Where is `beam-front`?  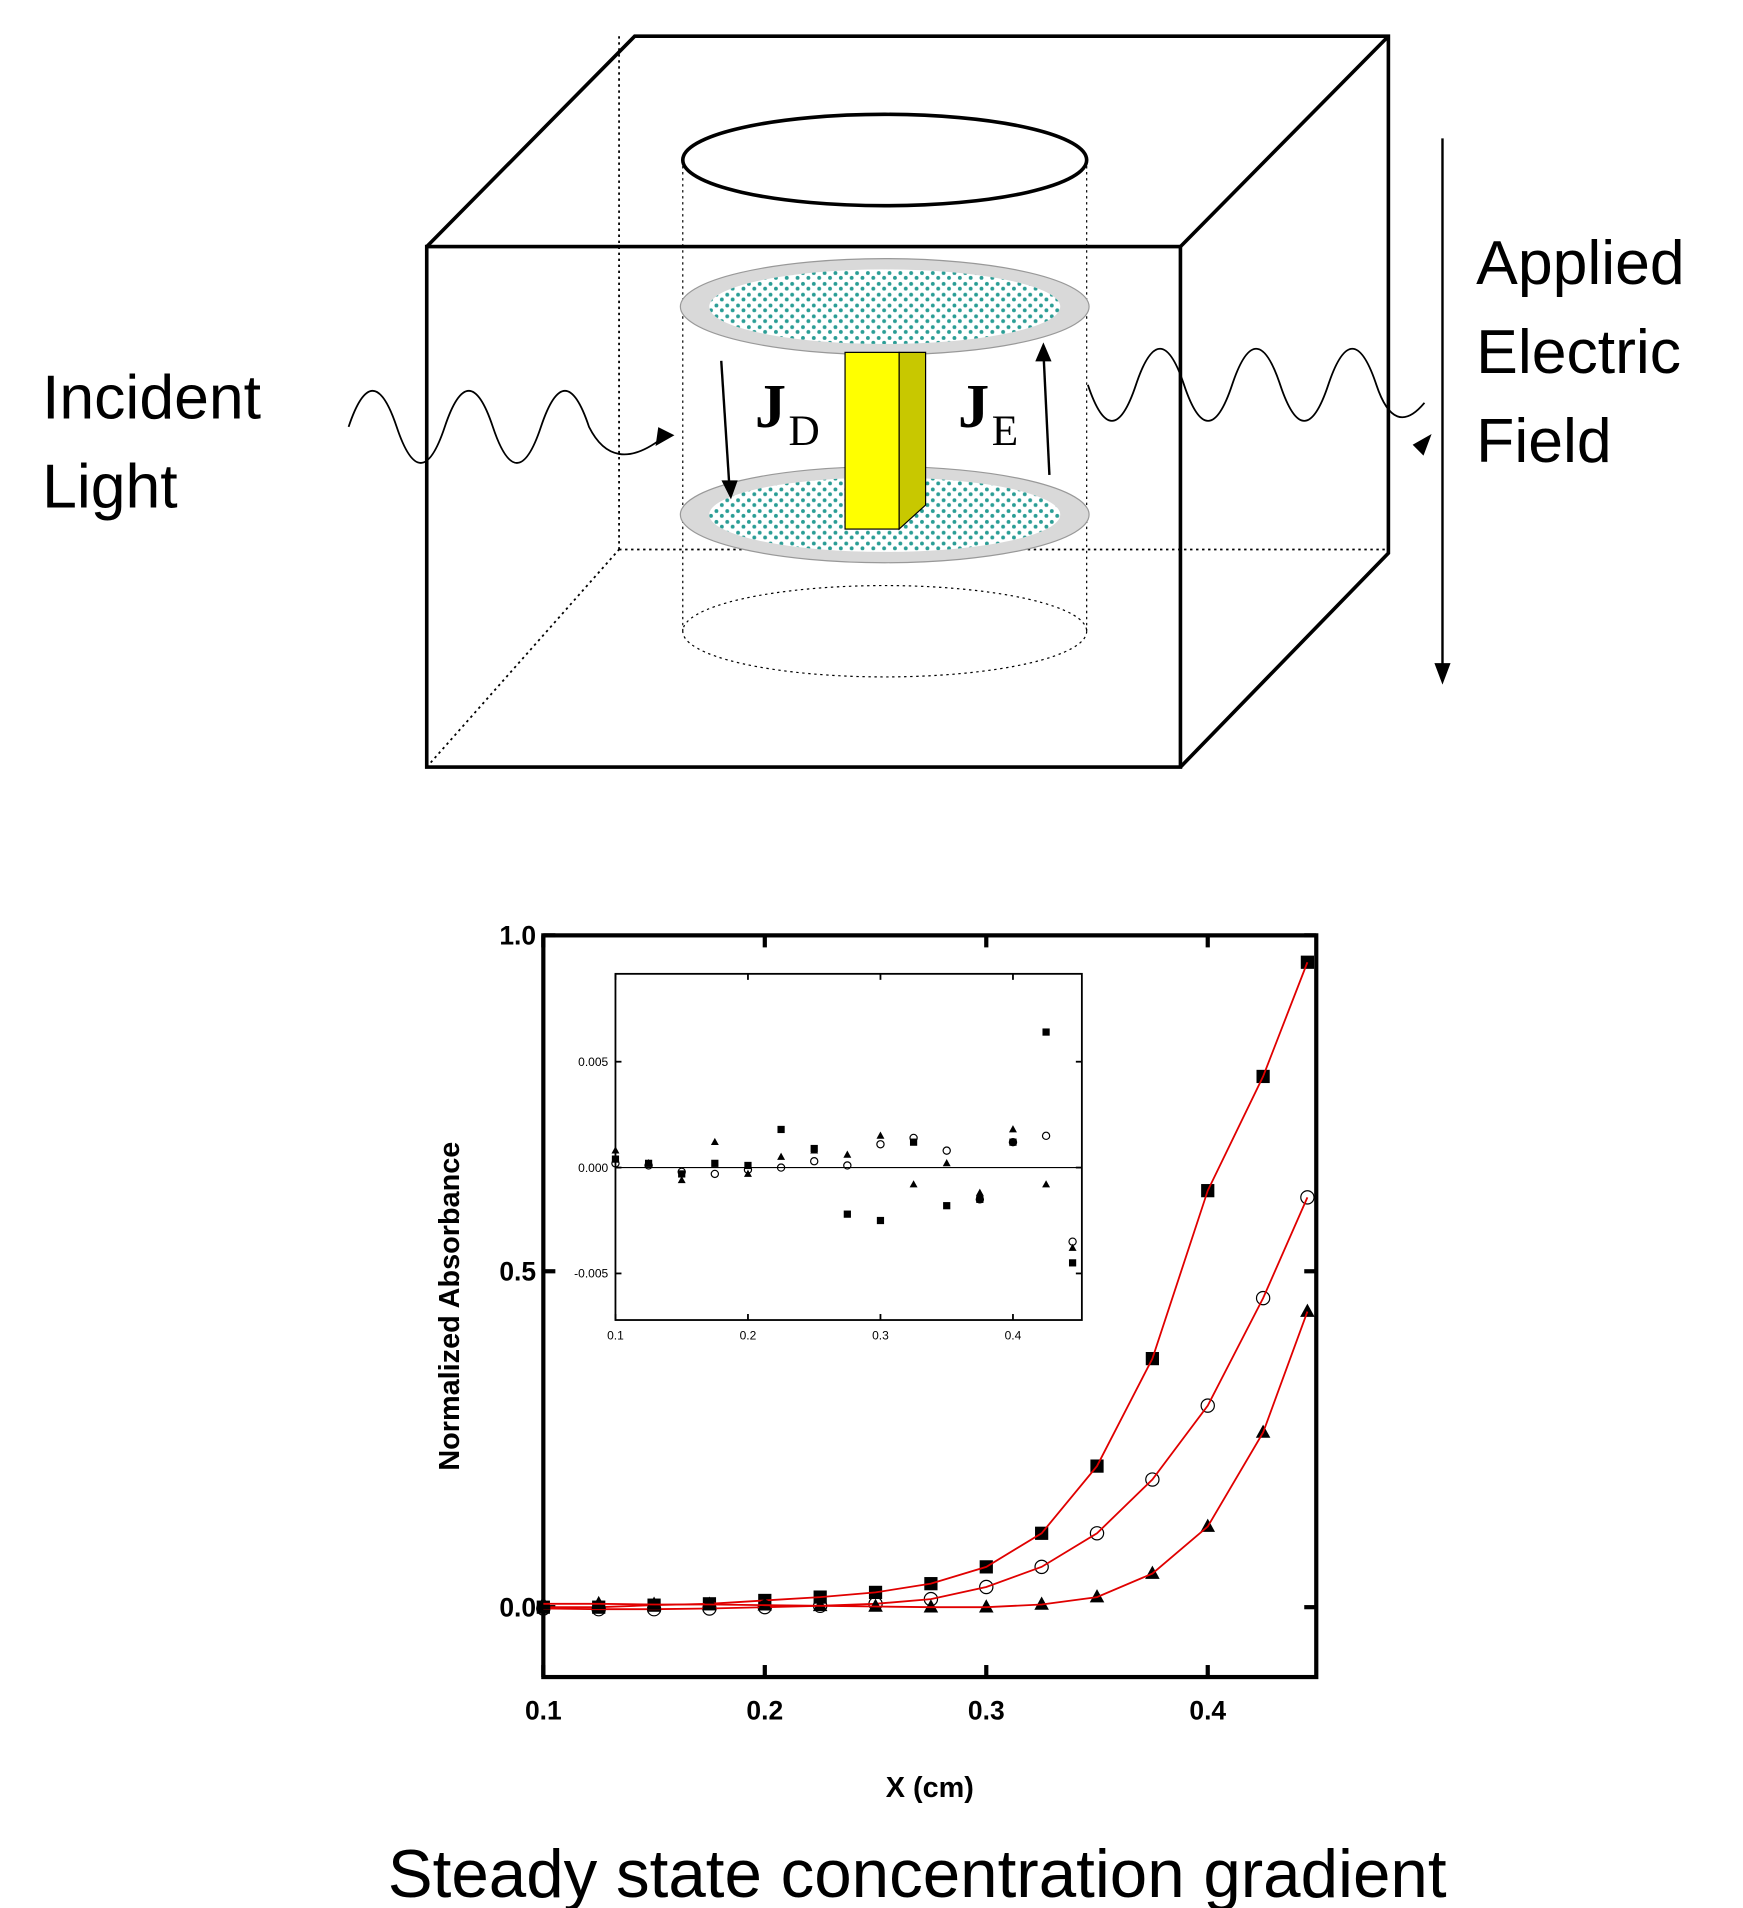
beam-front is located at coordinates (872, 440).